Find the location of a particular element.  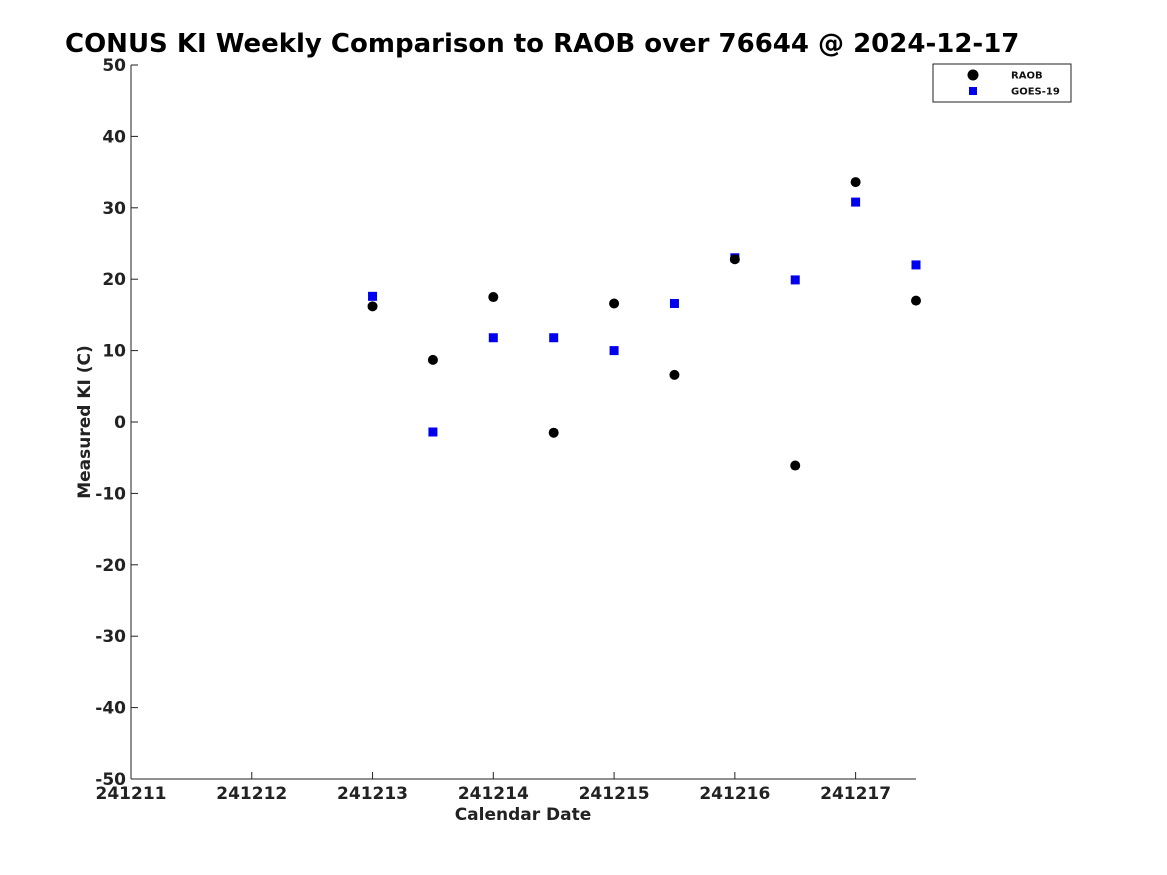

y-tick-label: -50 is located at coordinates (110, 780).